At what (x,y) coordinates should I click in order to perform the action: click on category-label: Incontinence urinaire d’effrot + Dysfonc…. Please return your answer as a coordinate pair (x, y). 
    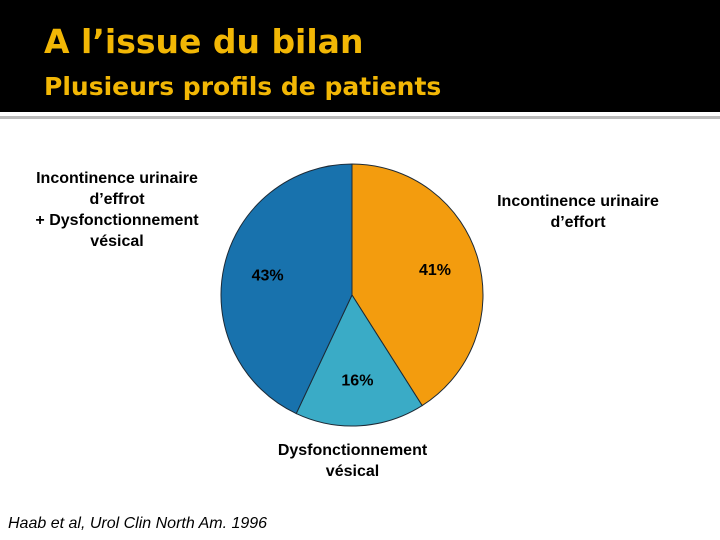
    Looking at the image, I should click on (117, 210).